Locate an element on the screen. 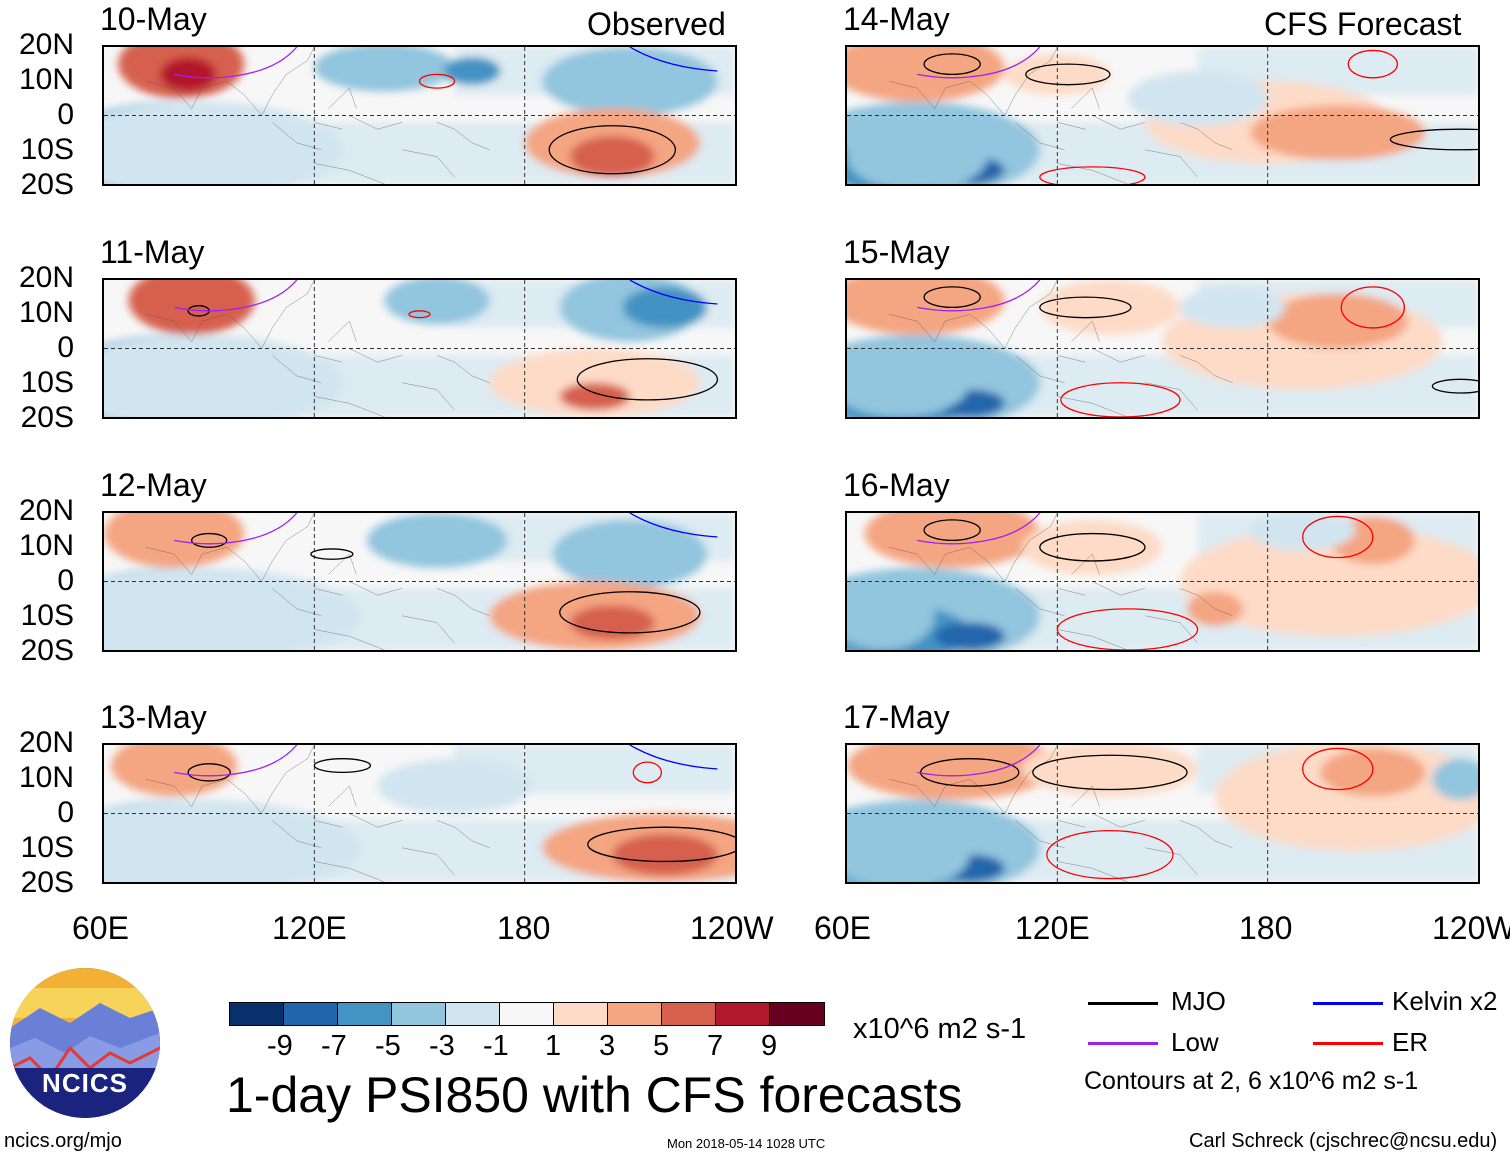  forecast-header: CFS Forecast is located at coordinates (1363, 24).